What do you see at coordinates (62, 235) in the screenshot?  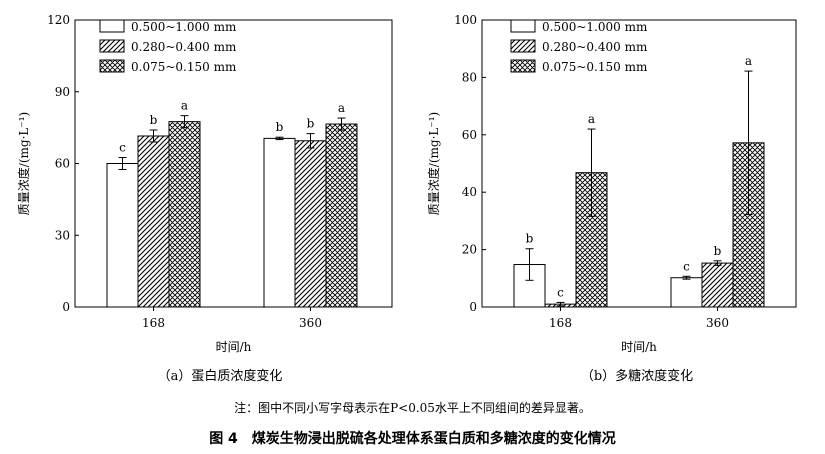 I see `y-tick-label: 30` at bounding box center [62, 235].